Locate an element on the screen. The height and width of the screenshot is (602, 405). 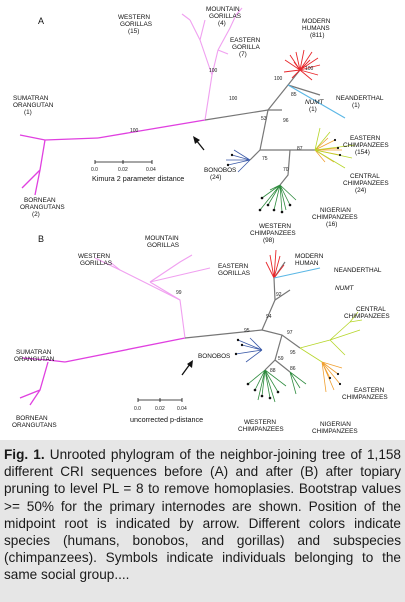
bootstrap-value: 85 is located at coordinates (294, 95).